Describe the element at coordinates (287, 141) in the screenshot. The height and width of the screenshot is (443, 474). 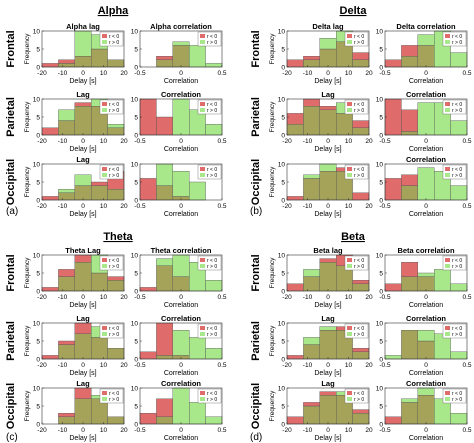
I see `x-tick-label: -20` at that location.